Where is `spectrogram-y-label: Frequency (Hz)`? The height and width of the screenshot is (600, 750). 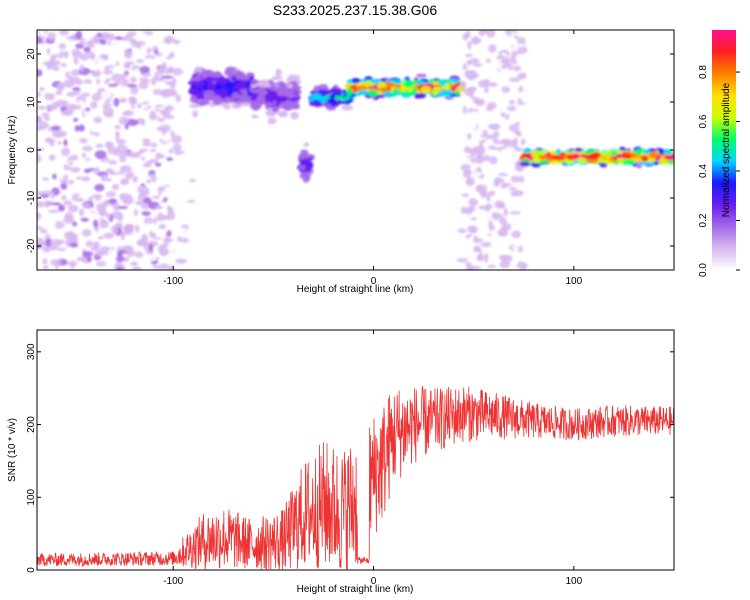 spectrogram-y-label: Frequency (Hz) is located at coordinates (12, 150).